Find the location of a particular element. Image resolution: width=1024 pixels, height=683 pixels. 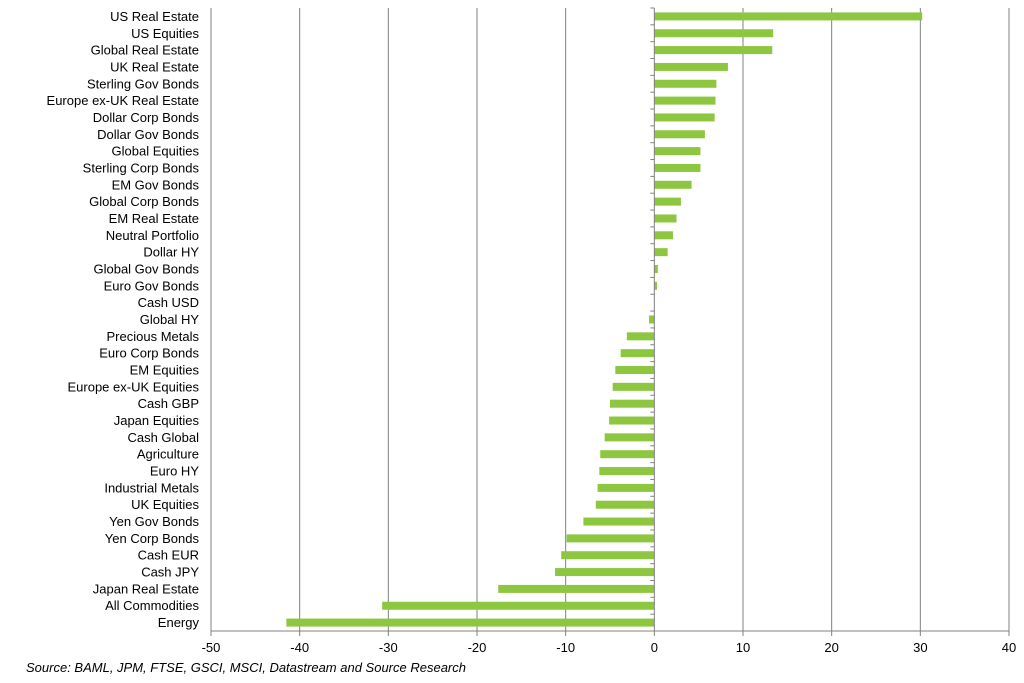

x-tick-label: 40 is located at coordinates (1009, 647).